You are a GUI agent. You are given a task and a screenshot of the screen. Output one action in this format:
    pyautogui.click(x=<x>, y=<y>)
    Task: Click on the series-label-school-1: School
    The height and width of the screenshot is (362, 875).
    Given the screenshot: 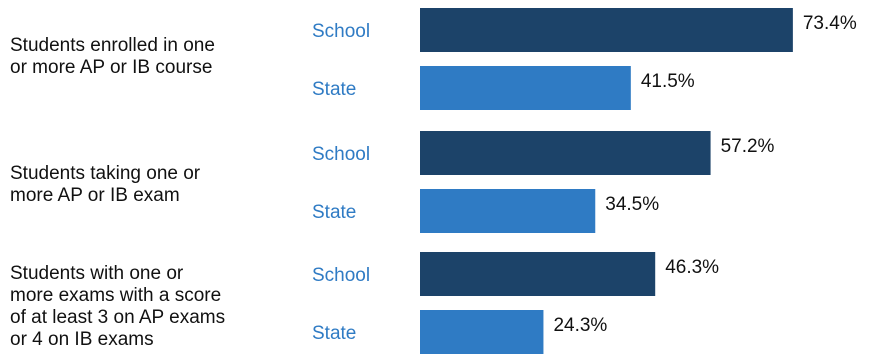 What is the action you would take?
    pyautogui.click(x=341, y=31)
    